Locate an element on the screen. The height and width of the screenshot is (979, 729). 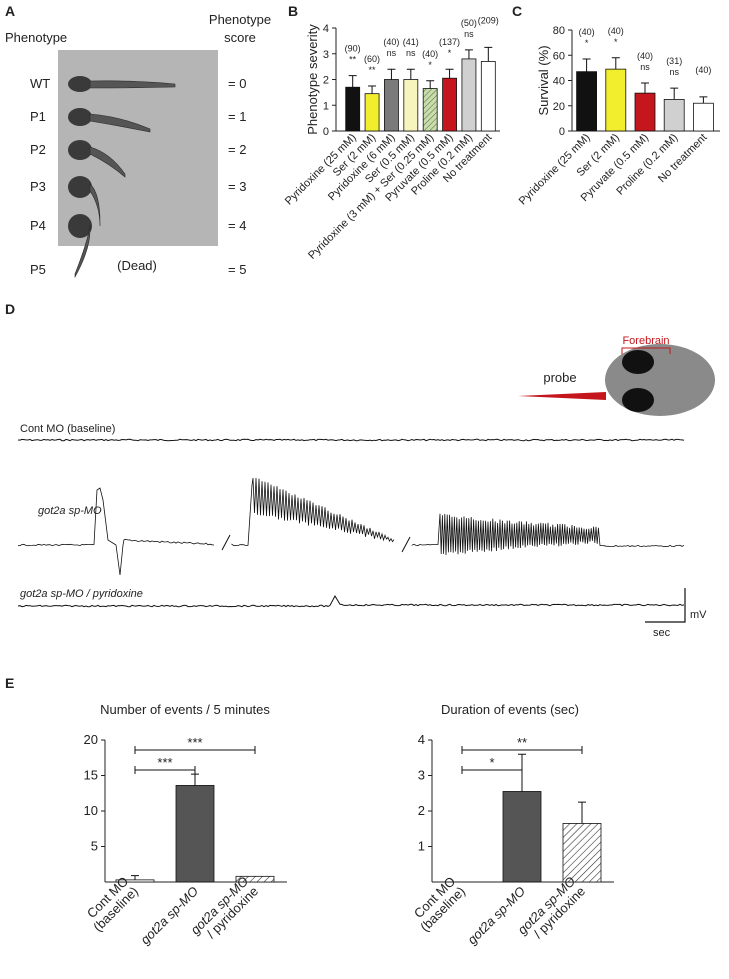
bracket is located at coordinates (646, 350).